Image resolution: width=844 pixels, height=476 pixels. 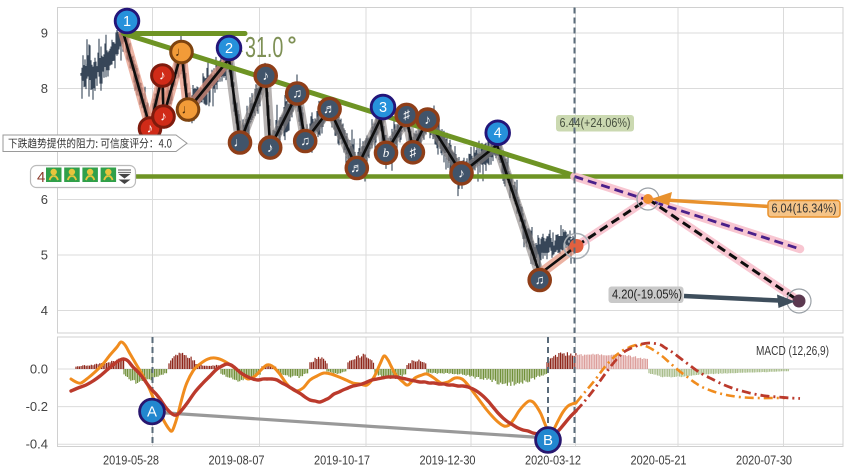 What do you see at coordinates (237, 460) in the screenshot?
I see `svg-text: 2019-08-07` at bounding box center [237, 460].